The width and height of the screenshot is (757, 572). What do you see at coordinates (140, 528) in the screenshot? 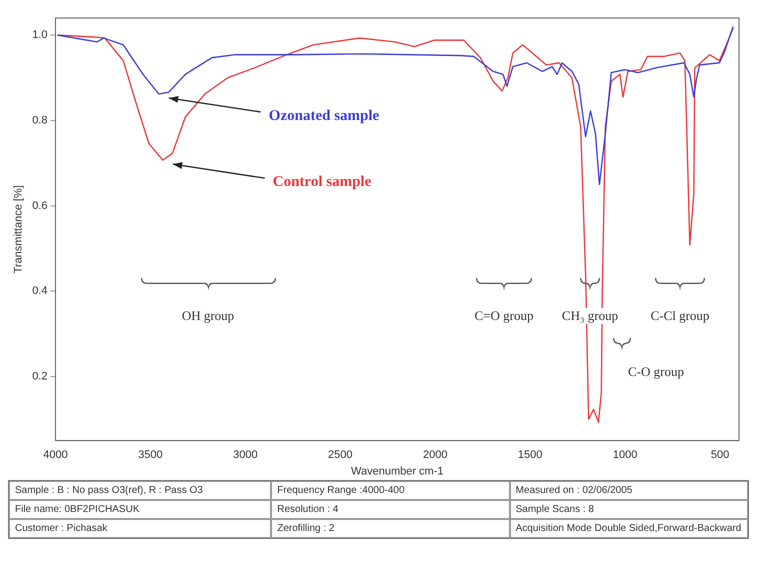
I see `text: Customer : Pichasak` at bounding box center [140, 528].